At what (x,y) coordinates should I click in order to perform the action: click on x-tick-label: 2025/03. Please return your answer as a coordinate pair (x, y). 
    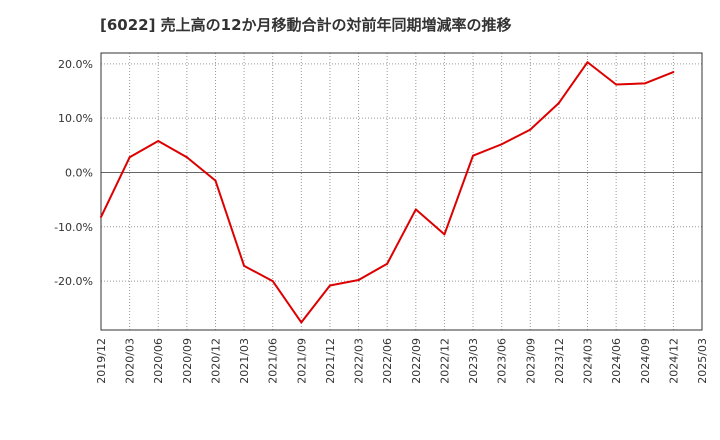
    Looking at the image, I should click on (702, 361).